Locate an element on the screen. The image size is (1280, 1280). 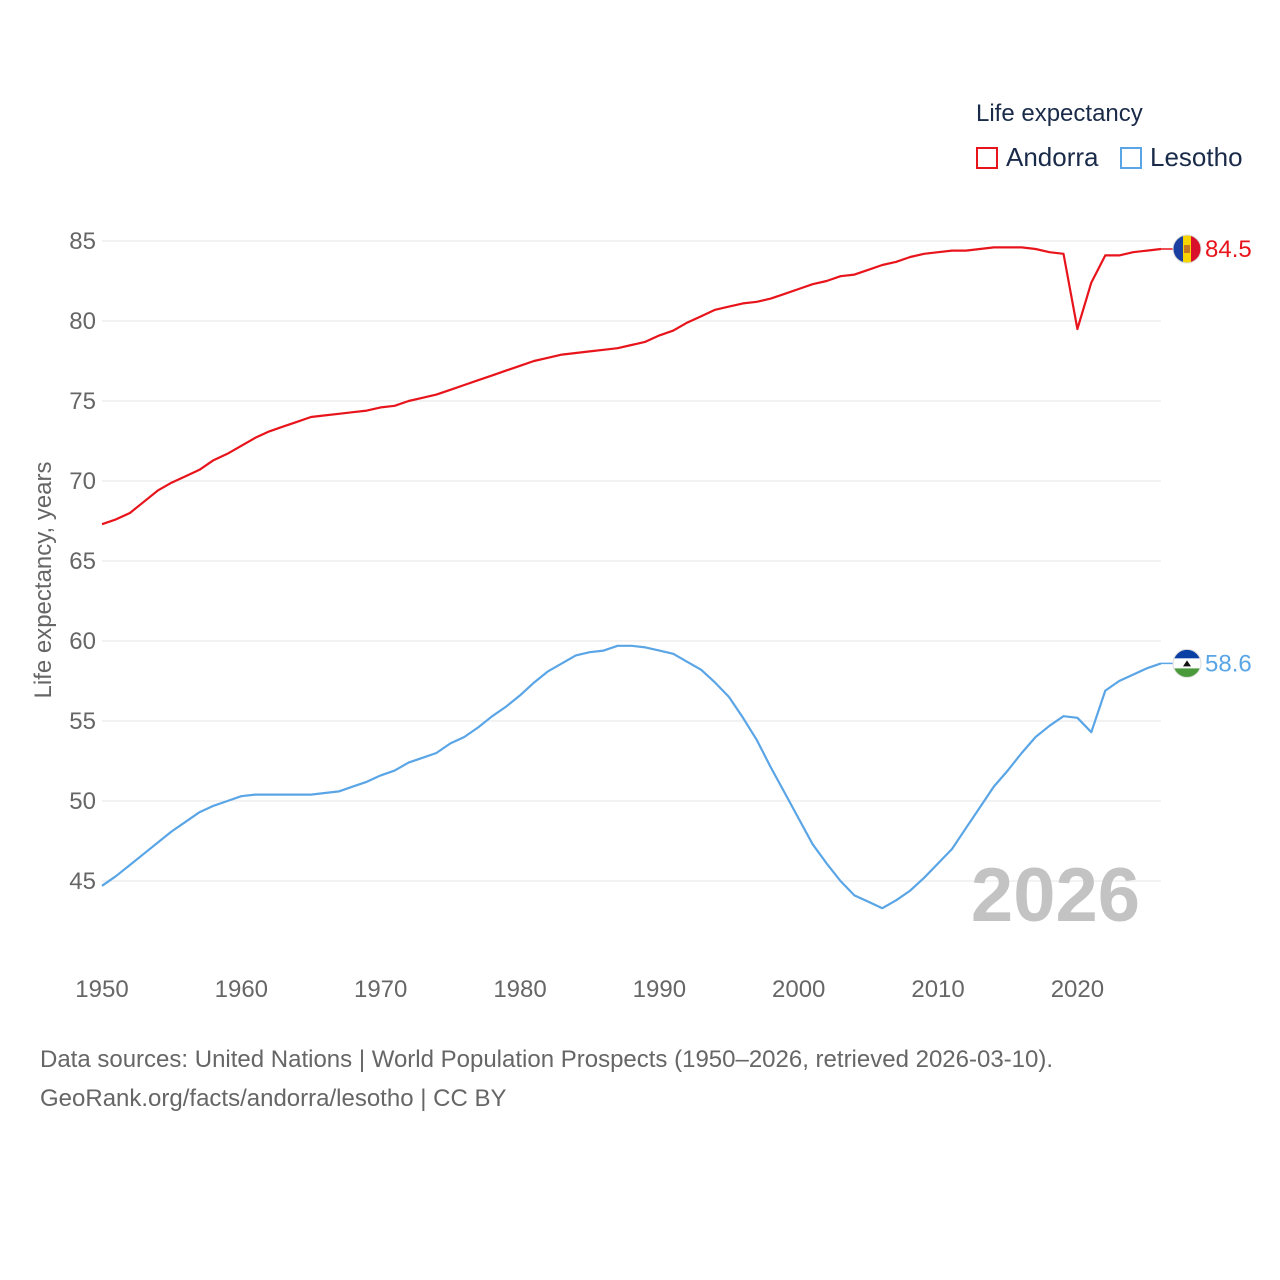
end-value-label-lesotho: 58.6 is located at coordinates (1228, 663).